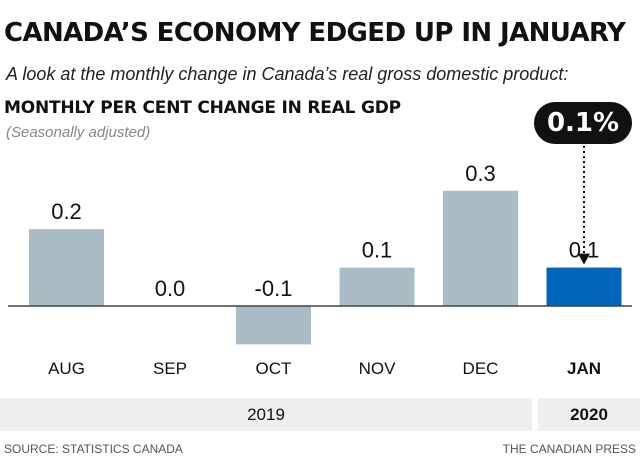  I want to click on value-label-oct: -0.1, so click(274, 288).